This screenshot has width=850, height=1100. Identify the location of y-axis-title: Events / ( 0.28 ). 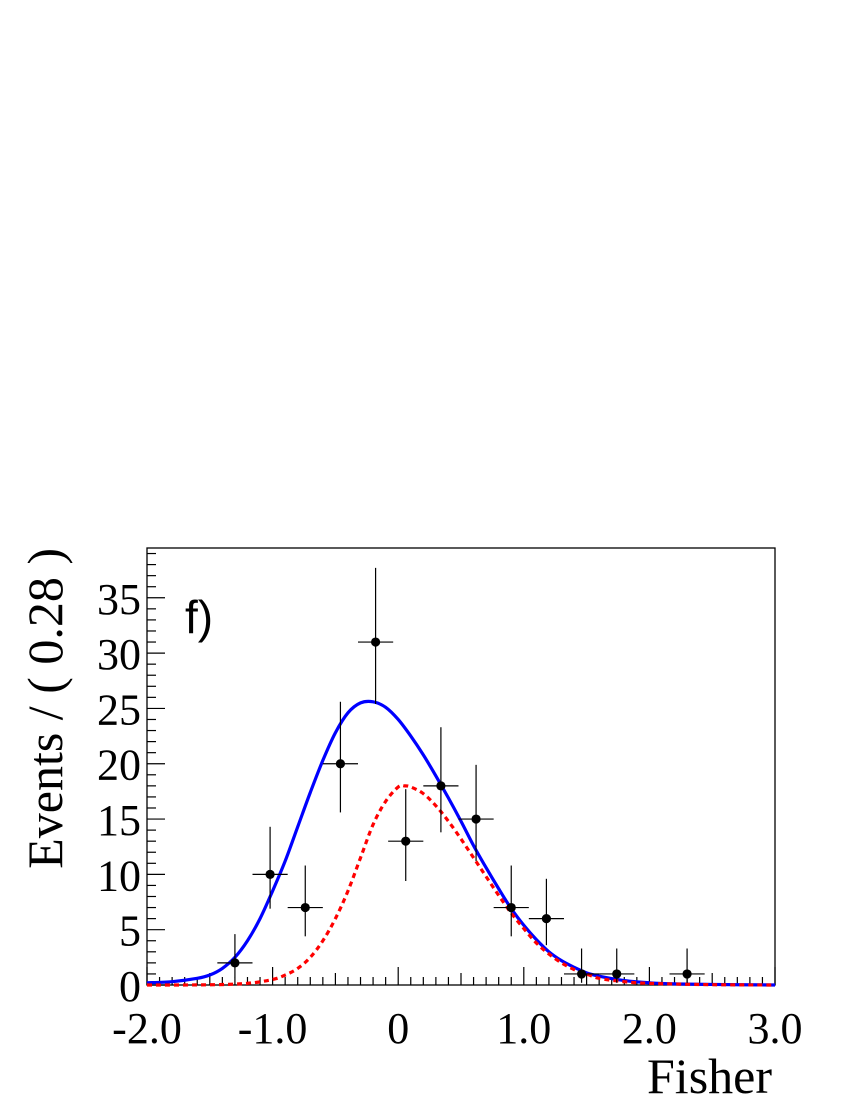
(45, 708).